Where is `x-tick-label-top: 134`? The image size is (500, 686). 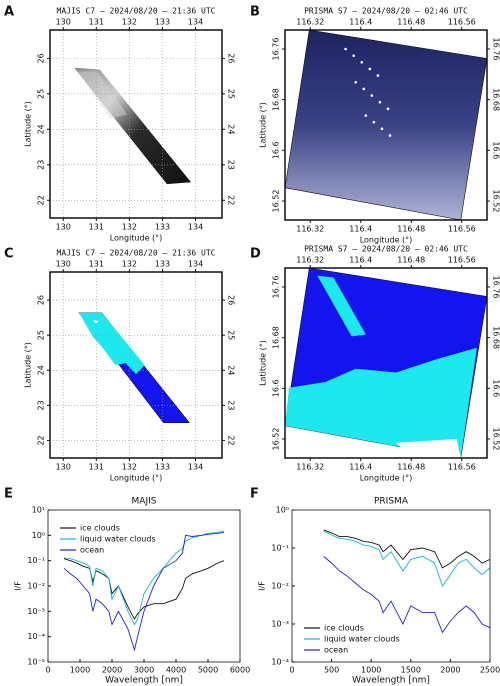
x-tick-label-top: 134 is located at coordinates (195, 22).